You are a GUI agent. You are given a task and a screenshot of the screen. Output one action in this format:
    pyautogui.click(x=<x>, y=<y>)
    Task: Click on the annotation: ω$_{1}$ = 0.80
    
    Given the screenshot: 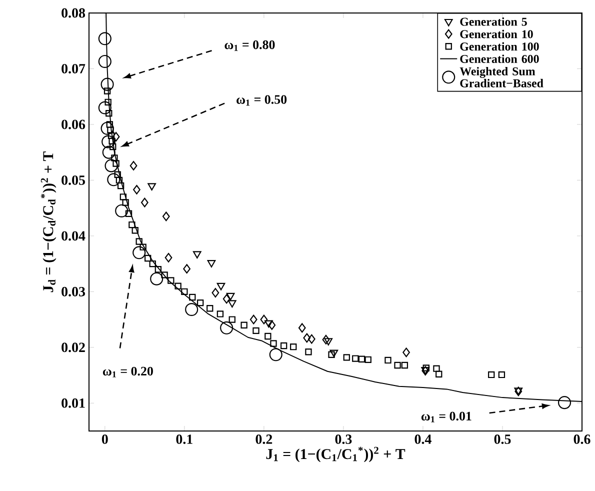 What is the action you would take?
    pyautogui.click(x=249, y=45)
    